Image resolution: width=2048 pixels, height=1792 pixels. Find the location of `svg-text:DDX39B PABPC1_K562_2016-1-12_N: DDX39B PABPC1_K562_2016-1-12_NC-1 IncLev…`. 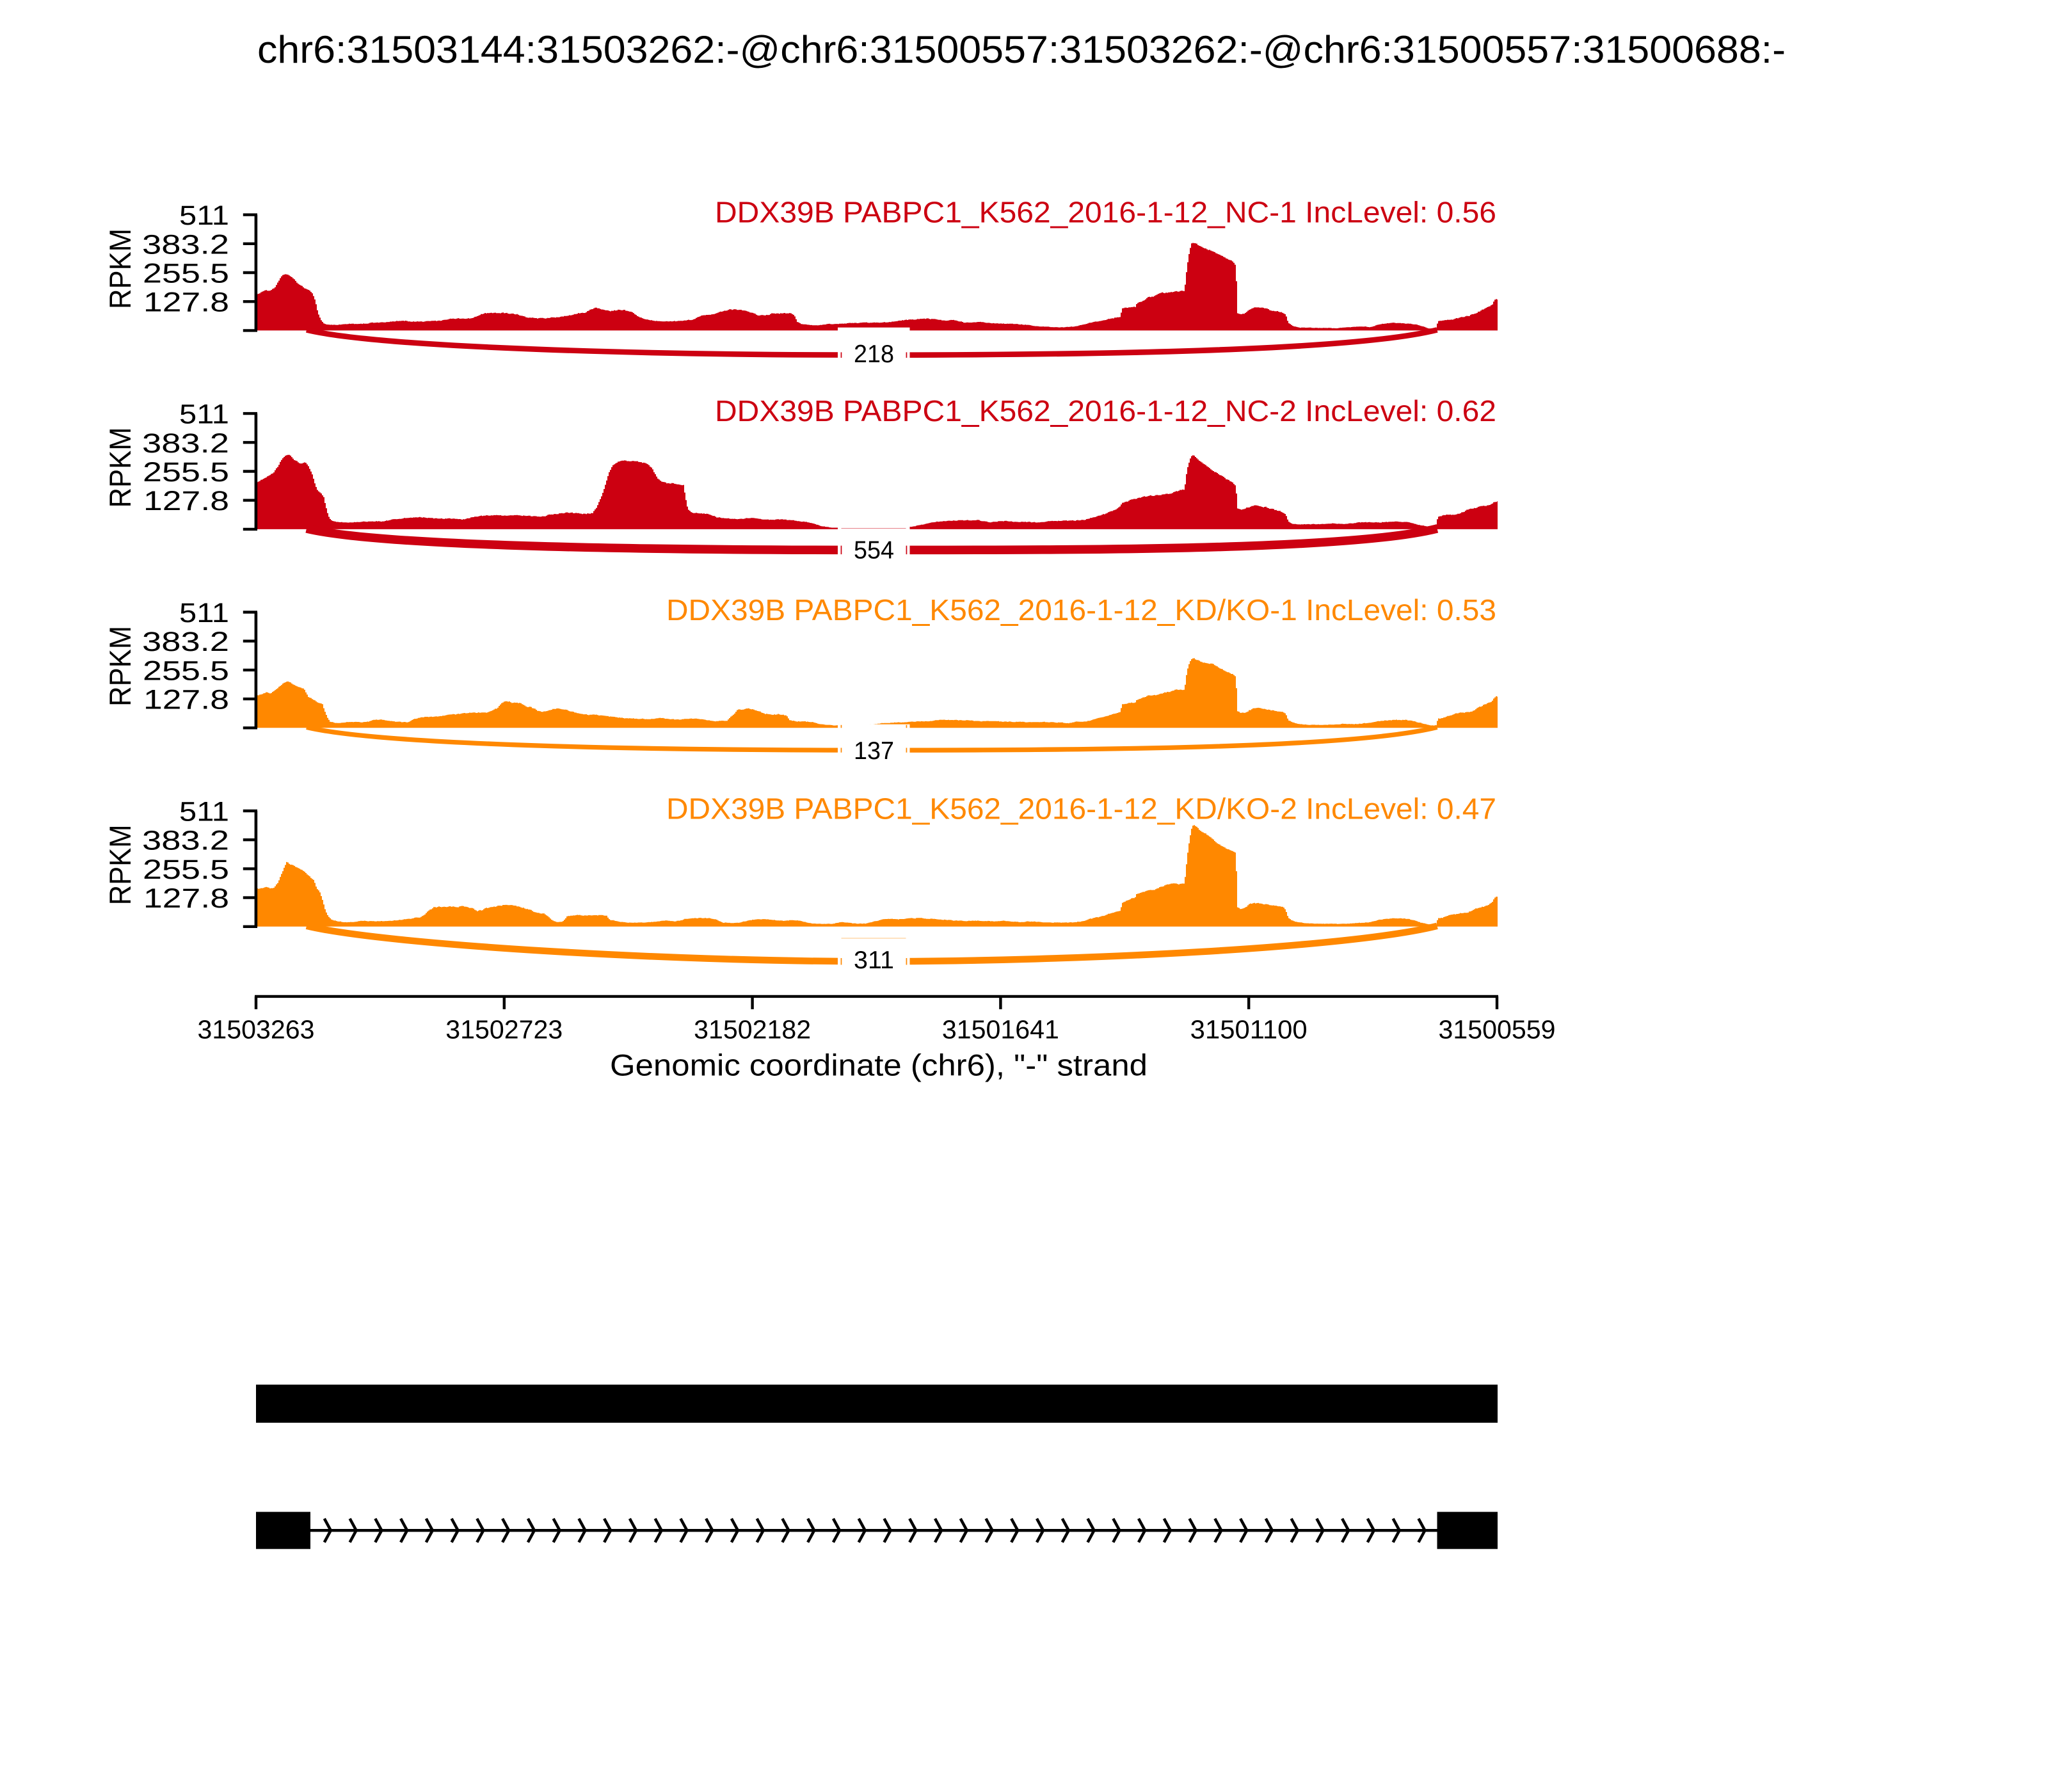

svg-text:DDX39B PABPC1_K562_2016-1-12_N: DDX39B PABPC1_K562_2016-1-12_NC-1 IncLev… is located at coordinates (1105, 212).